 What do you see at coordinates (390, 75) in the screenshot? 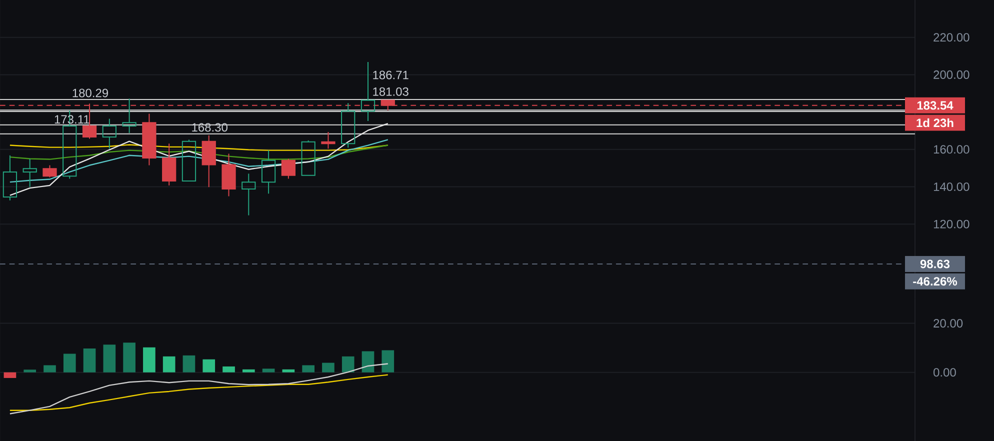
I see `ref-line-label: 186.71` at bounding box center [390, 75].